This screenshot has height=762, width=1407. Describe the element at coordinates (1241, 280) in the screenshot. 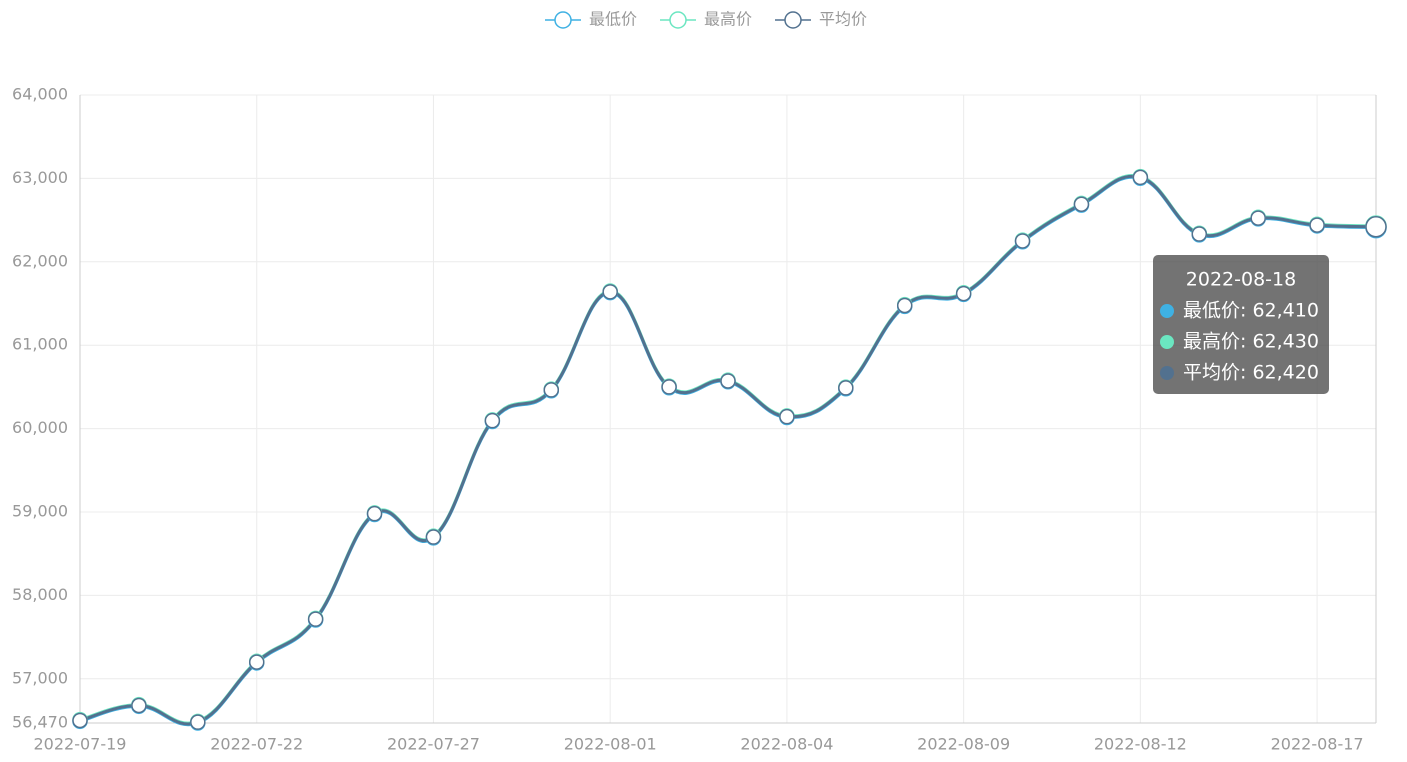

I see `tooltip-title: 2022-08-18` at that location.